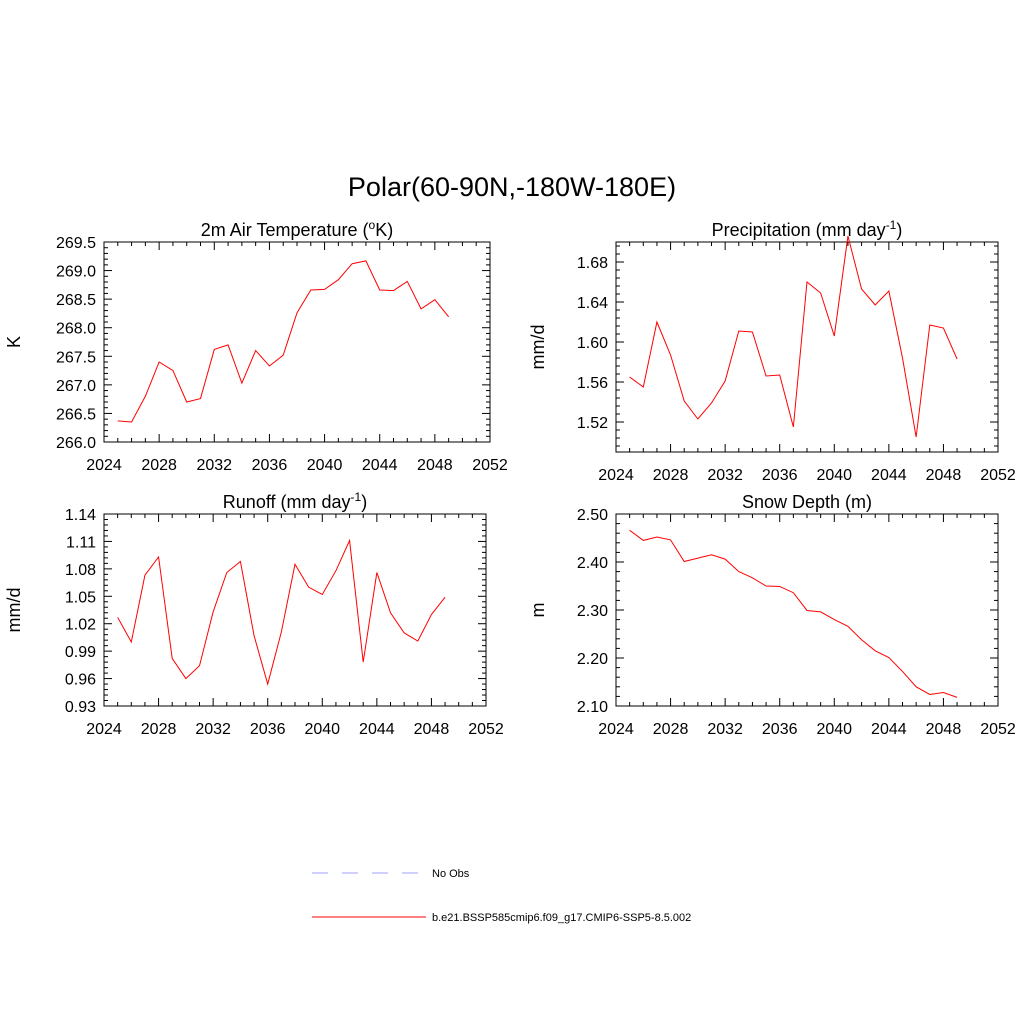 This screenshot has width=1024, height=1024. I want to click on y-tick-label: 0.96, so click(80, 680).